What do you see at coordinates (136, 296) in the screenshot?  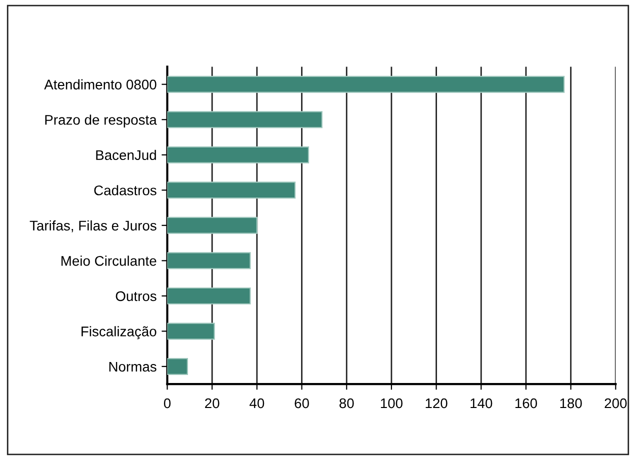 I see `y-tick-label: Outros` at bounding box center [136, 296].